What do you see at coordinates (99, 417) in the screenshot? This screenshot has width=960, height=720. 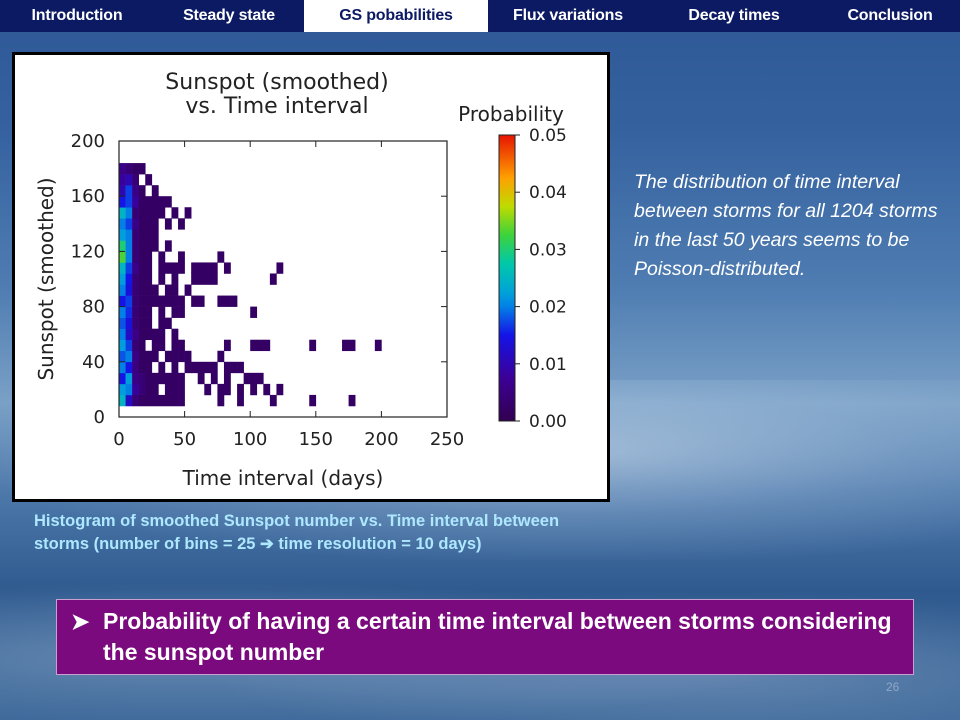 I see `y-tick-label: 0` at bounding box center [99, 417].